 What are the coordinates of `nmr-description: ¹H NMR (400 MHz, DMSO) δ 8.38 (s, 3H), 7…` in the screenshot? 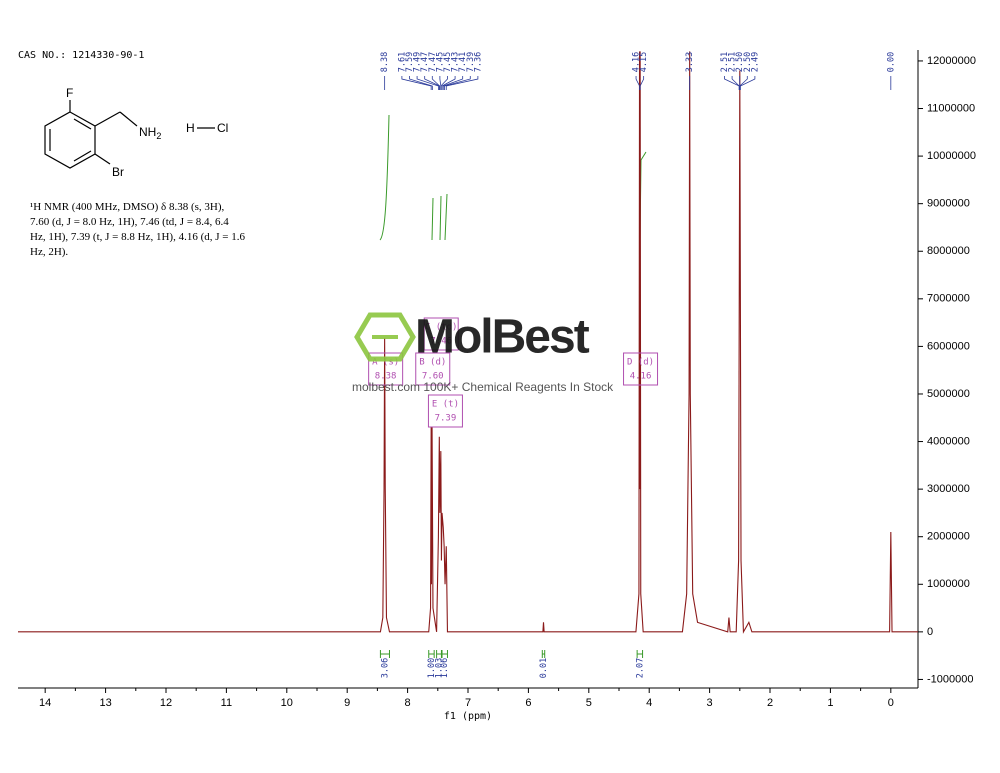 It's located at (137, 229).